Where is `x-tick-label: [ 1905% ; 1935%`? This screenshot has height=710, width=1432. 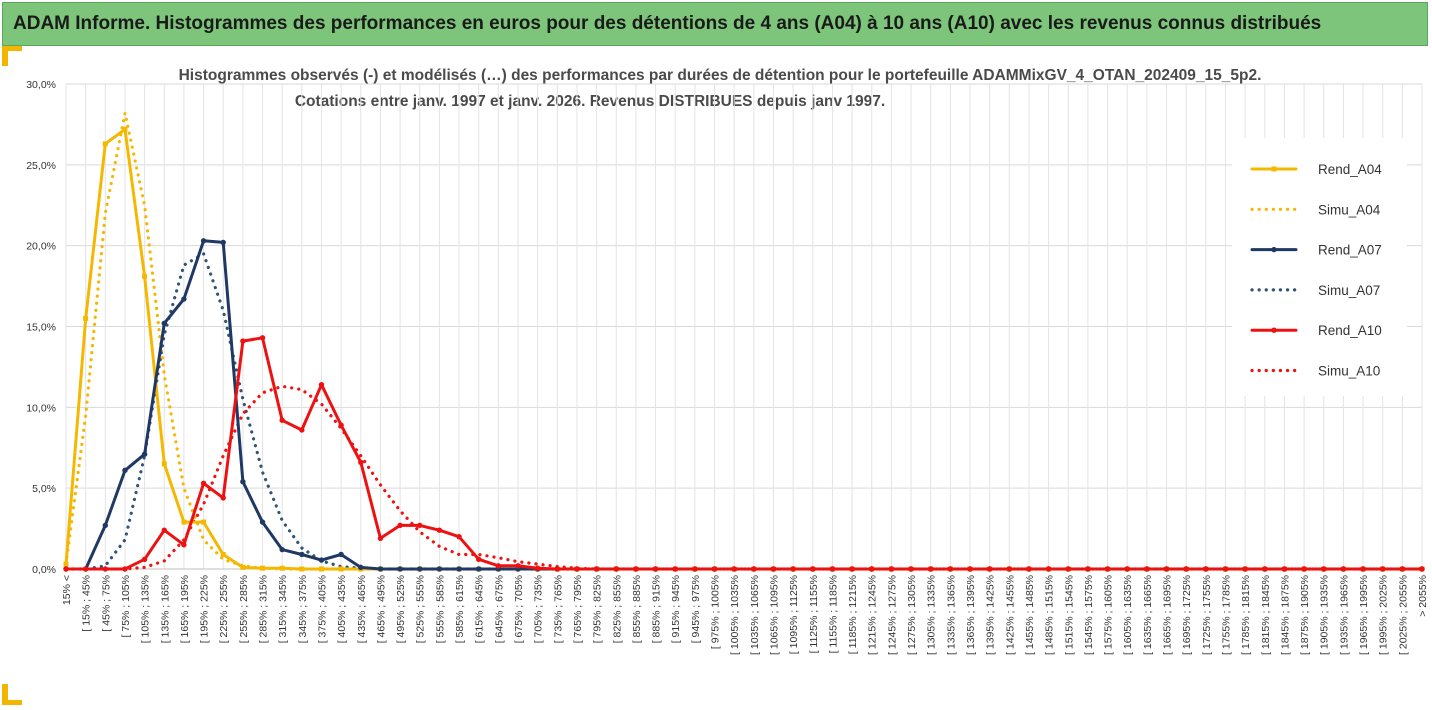
x-tick-label: [ 1905% ; 1935% is located at coordinates (1325, 615).